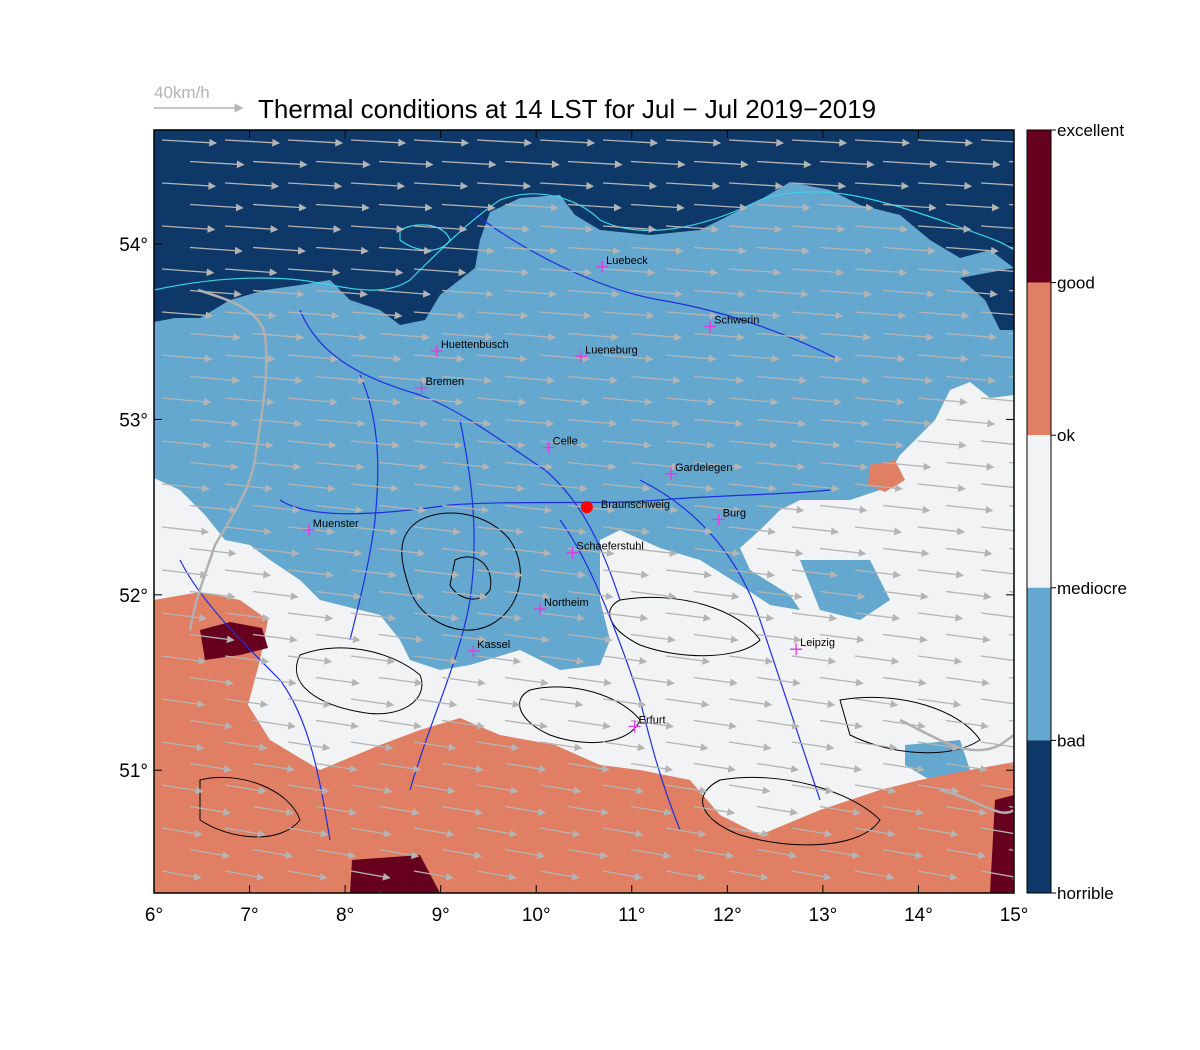  Describe the element at coordinates (565, 441) in the screenshot. I see `city-label: Celle` at that location.